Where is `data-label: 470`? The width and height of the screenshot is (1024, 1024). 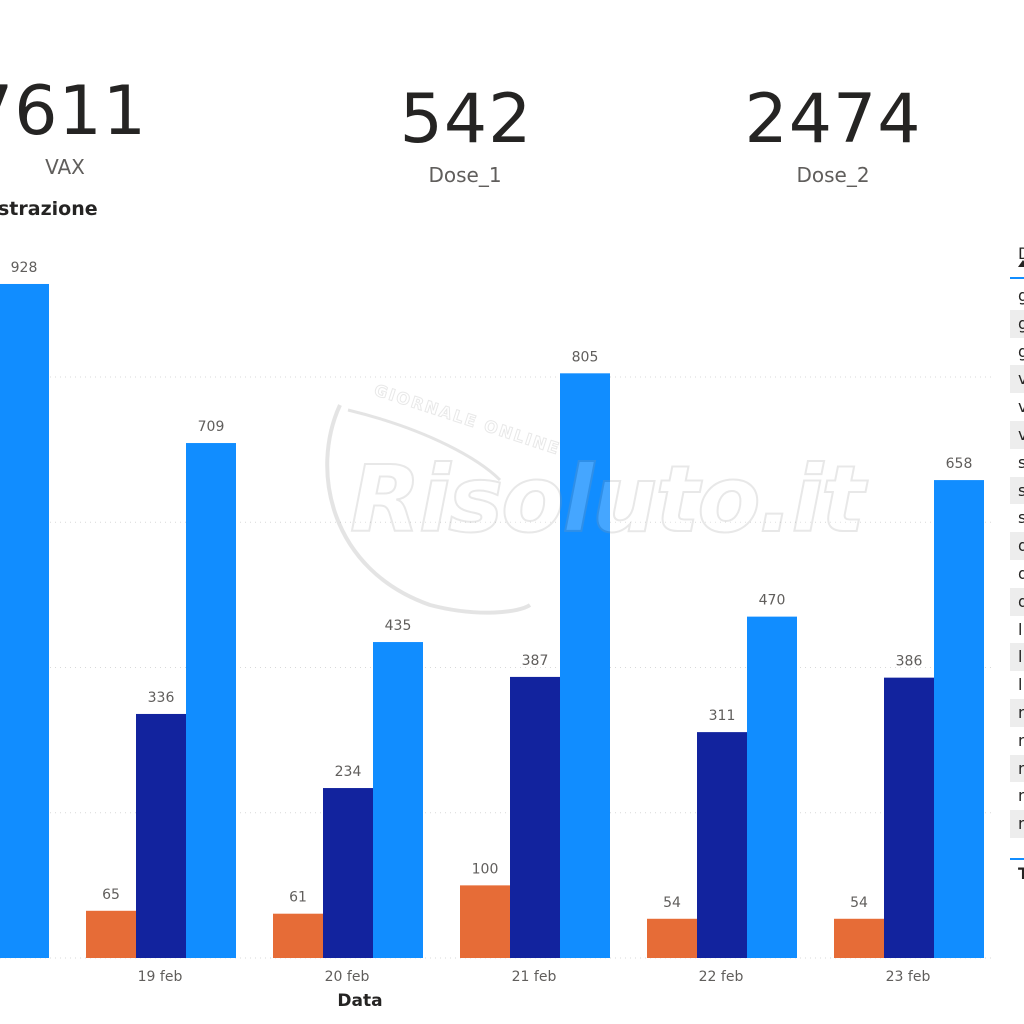
data-label: 470 is located at coordinates (772, 601).